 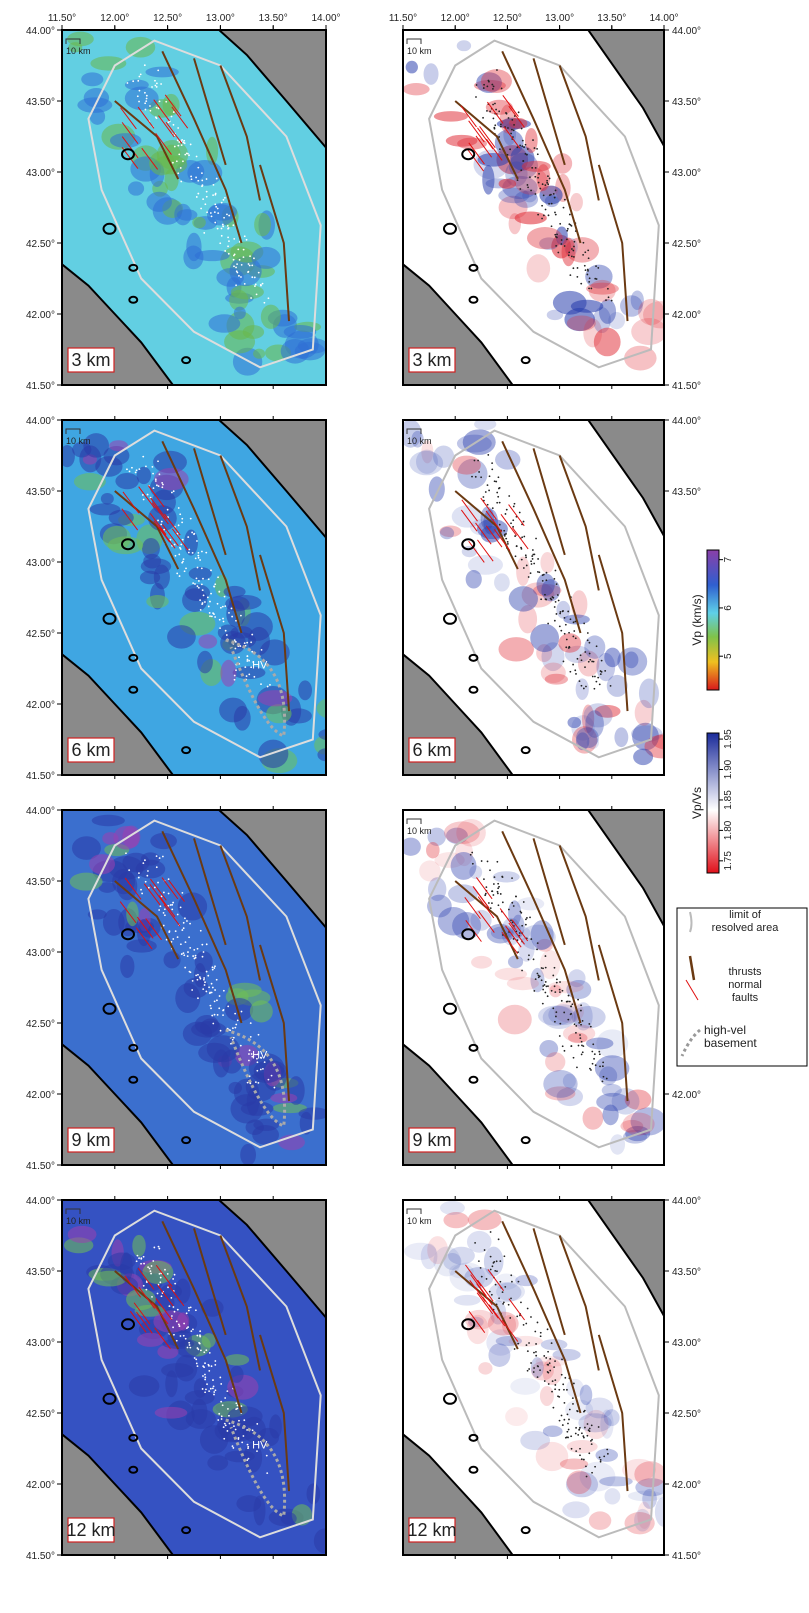 I want to click on hv-label: HV, so click(x=260, y=666).